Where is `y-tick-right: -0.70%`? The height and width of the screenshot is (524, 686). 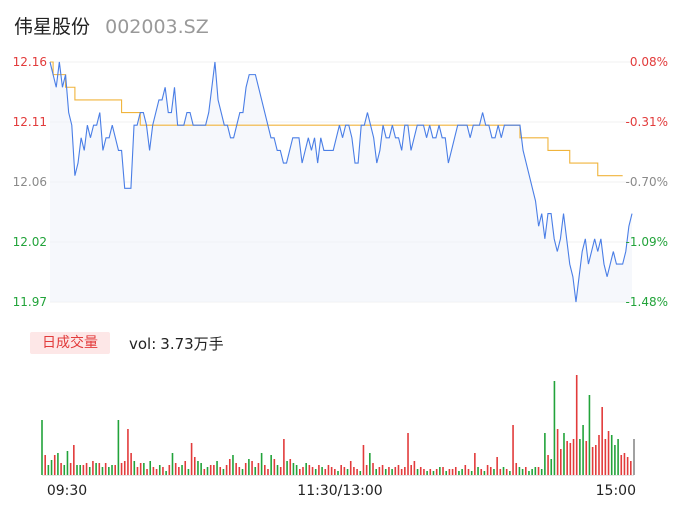 y-tick-right: -0.70% is located at coordinates (647, 182).